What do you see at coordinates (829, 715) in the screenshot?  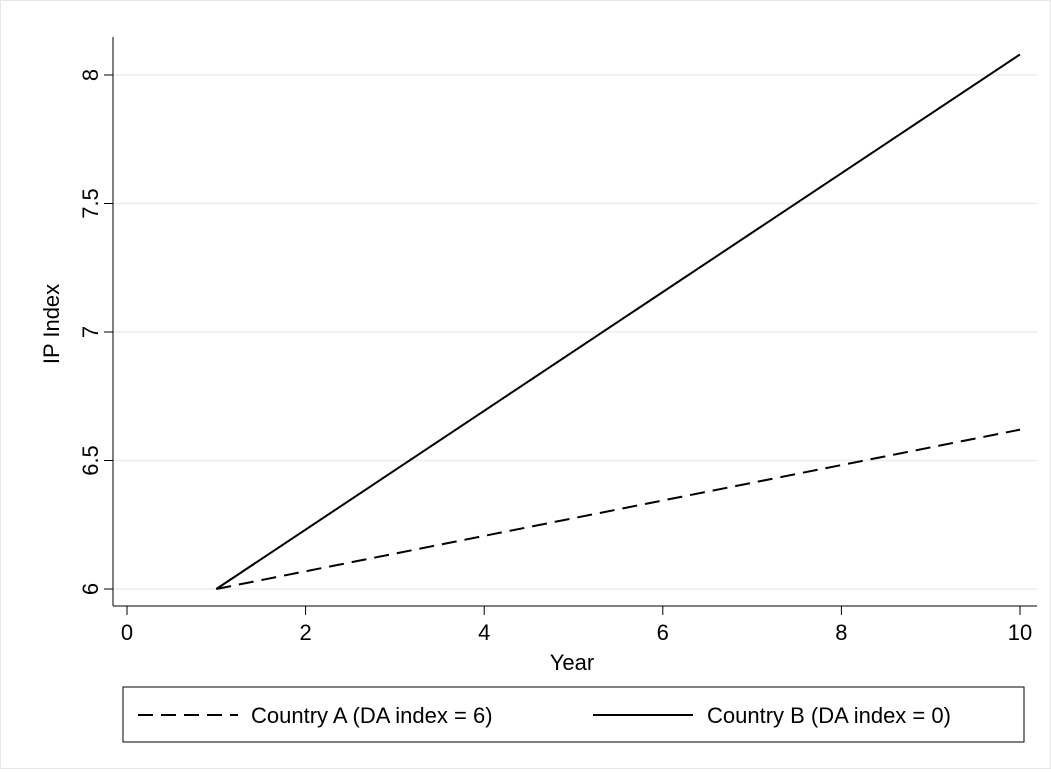 I see `legend-label-country-b: Country B (DA index = 0)` at bounding box center [829, 715].